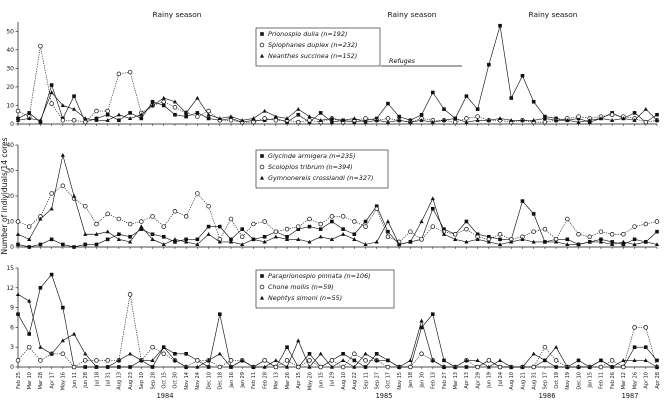 This screenshot has width=666, height=411. I want to click on x-tick-label: Jun 28, so click(86, 380).